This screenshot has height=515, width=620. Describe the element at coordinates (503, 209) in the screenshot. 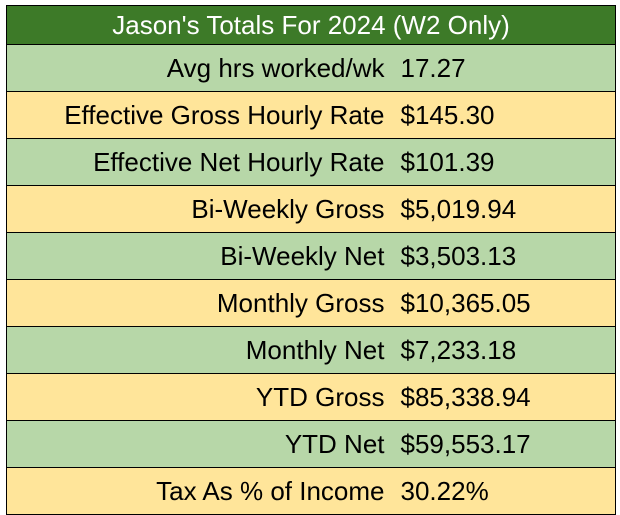

I see `row-value: $5,019.94` at that location.